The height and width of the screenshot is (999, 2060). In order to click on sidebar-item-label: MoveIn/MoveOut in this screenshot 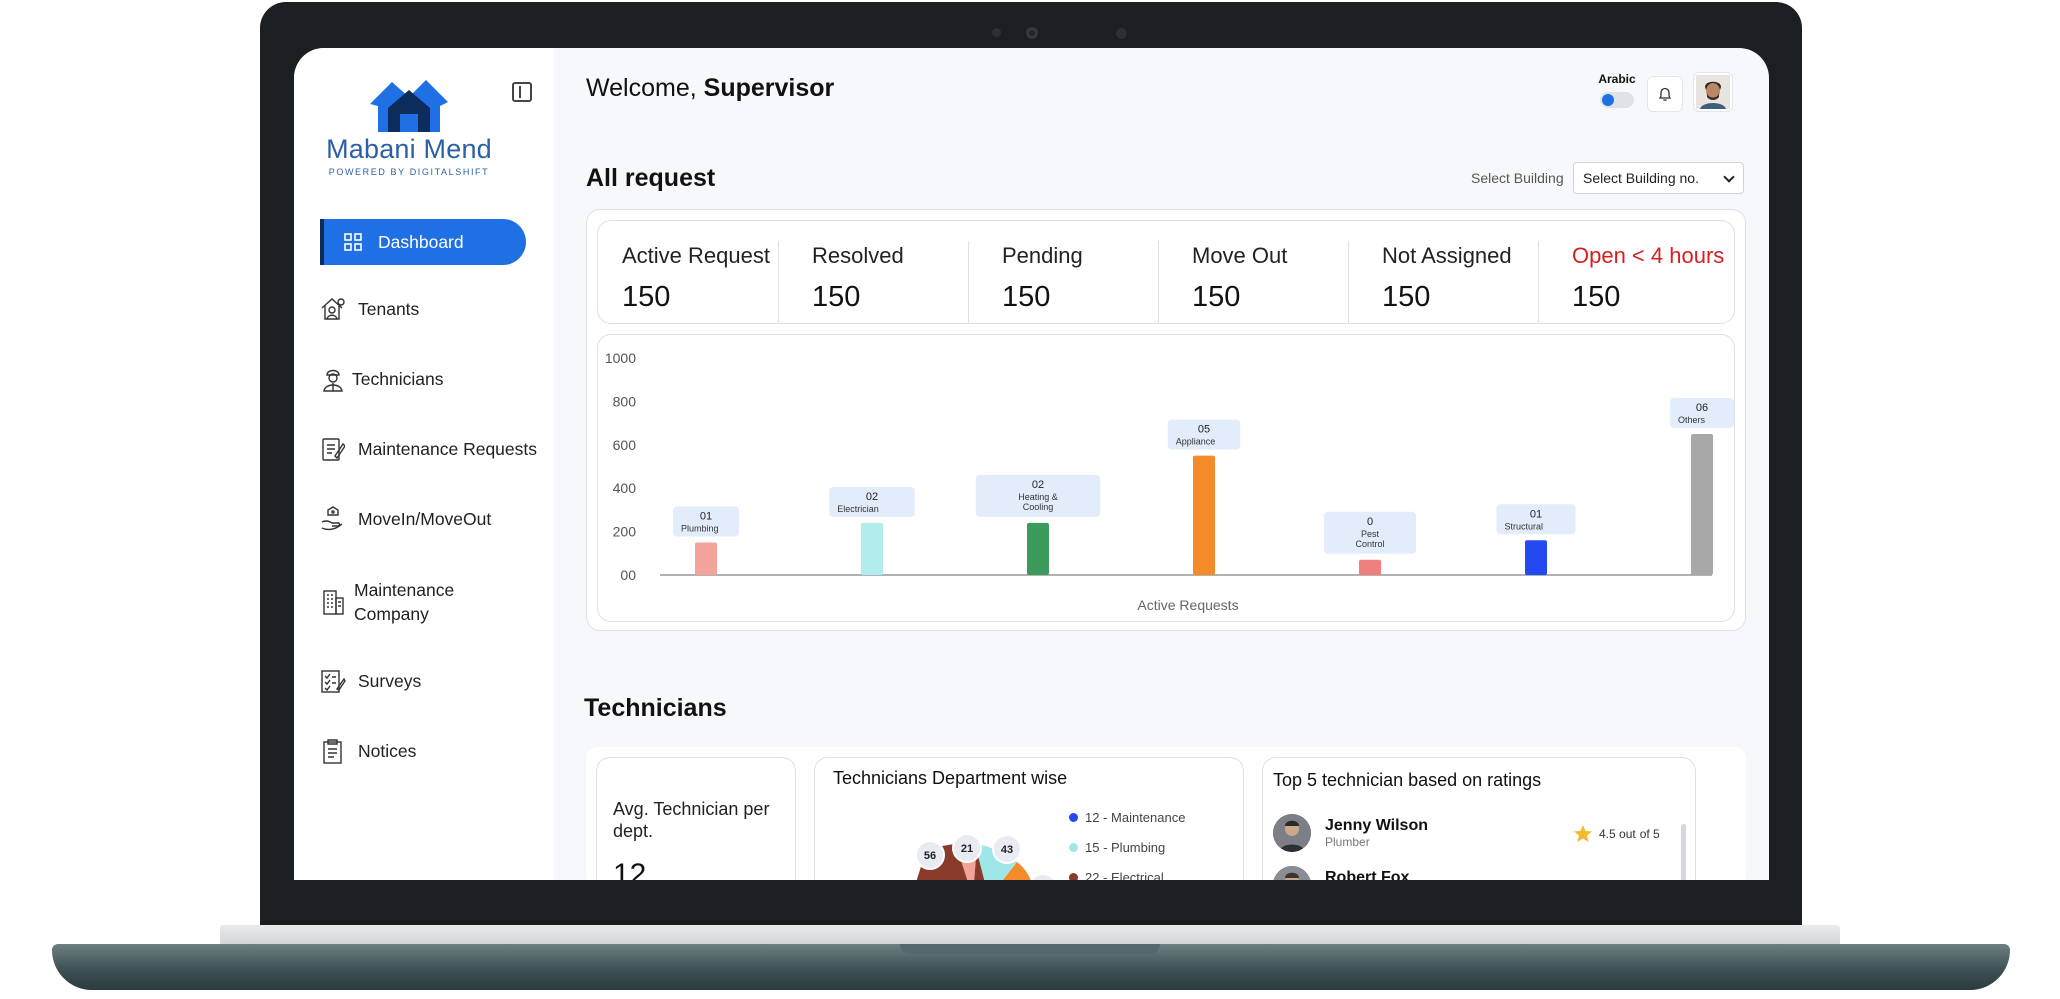, I will do `click(425, 518)`.